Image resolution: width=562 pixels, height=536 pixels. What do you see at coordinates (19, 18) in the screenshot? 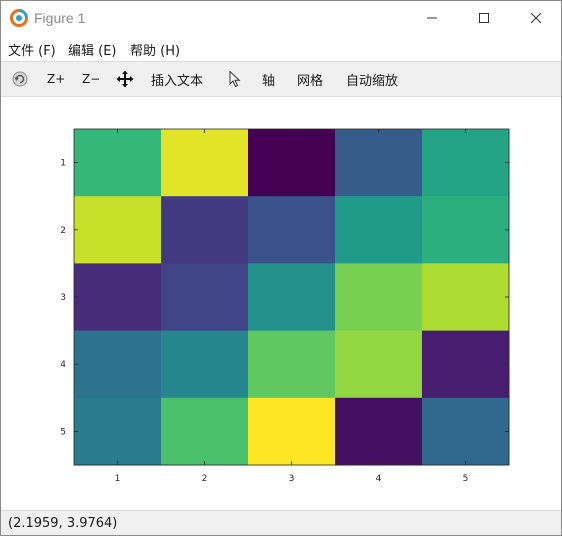
I see `octave-app-icon` at bounding box center [19, 18].